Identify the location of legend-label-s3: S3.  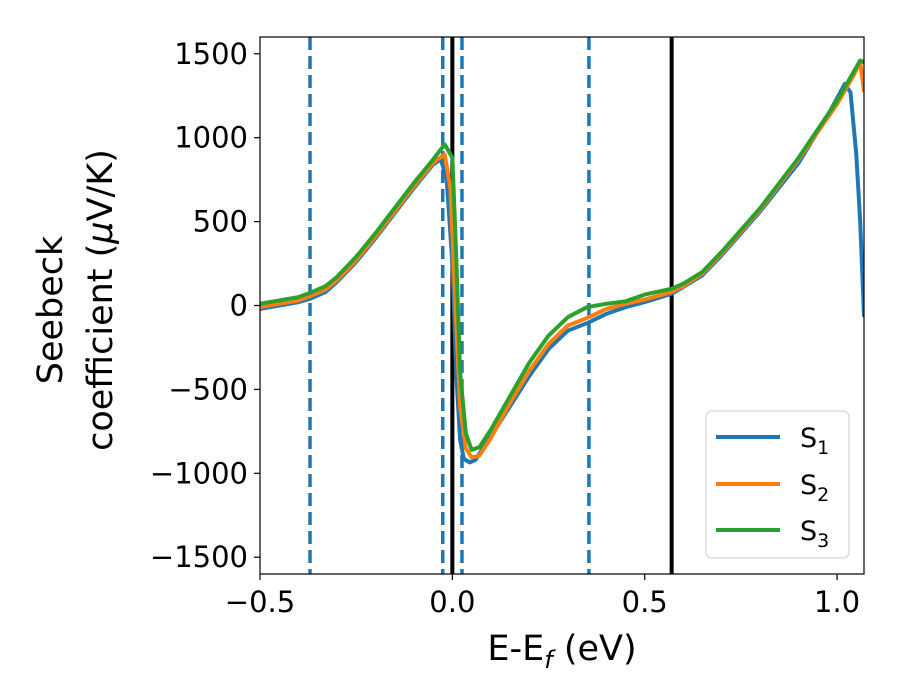
(814, 534).